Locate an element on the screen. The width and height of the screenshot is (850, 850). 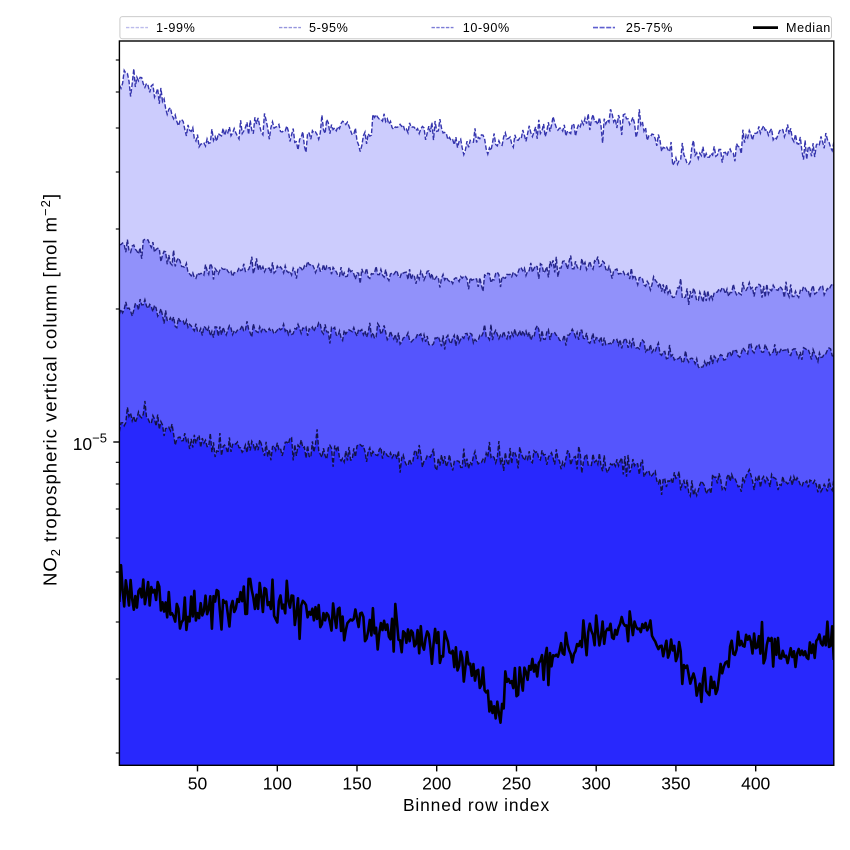
svg-text: 1-99% is located at coordinates (175, 28).